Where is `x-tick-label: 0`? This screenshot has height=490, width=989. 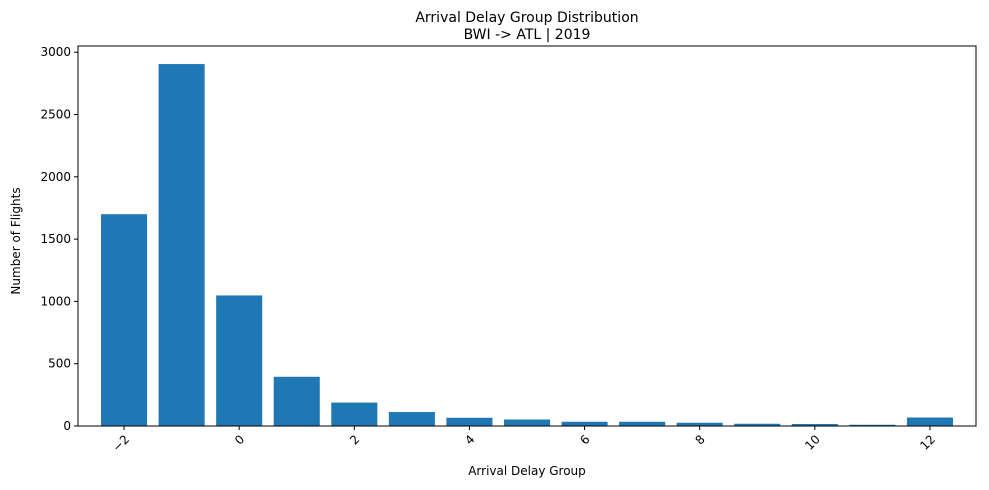 x-tick-label: 0 is located at coordinates (239, 439).